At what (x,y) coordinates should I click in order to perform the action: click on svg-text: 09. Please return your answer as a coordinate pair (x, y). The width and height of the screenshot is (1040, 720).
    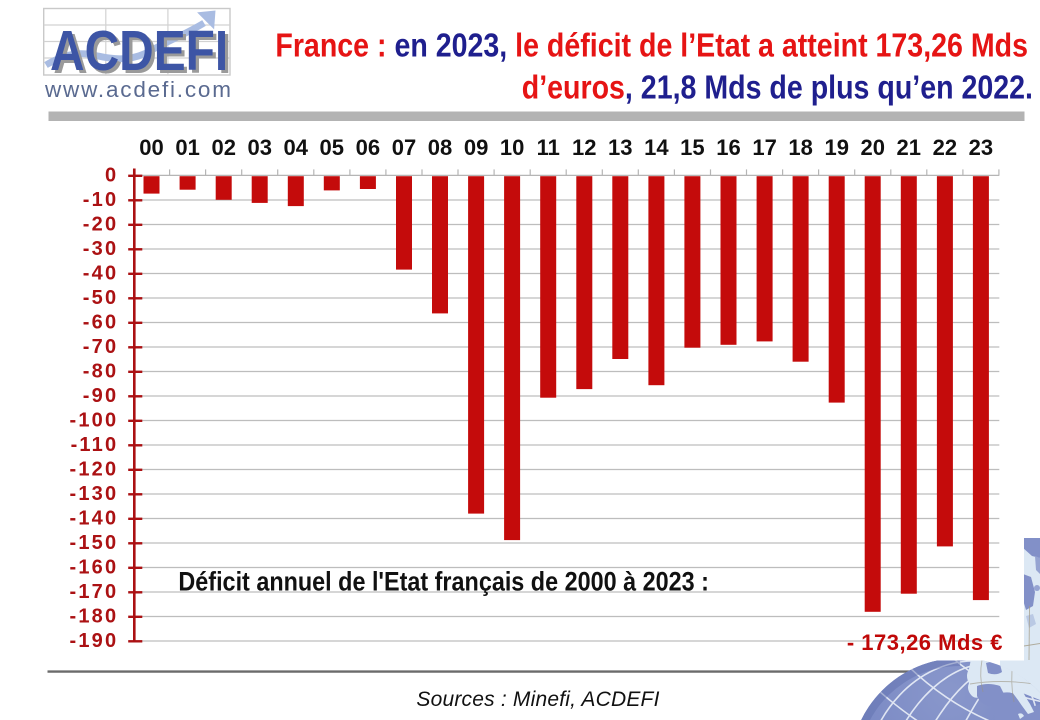
    Looking at the image, I should click on (476, 147).